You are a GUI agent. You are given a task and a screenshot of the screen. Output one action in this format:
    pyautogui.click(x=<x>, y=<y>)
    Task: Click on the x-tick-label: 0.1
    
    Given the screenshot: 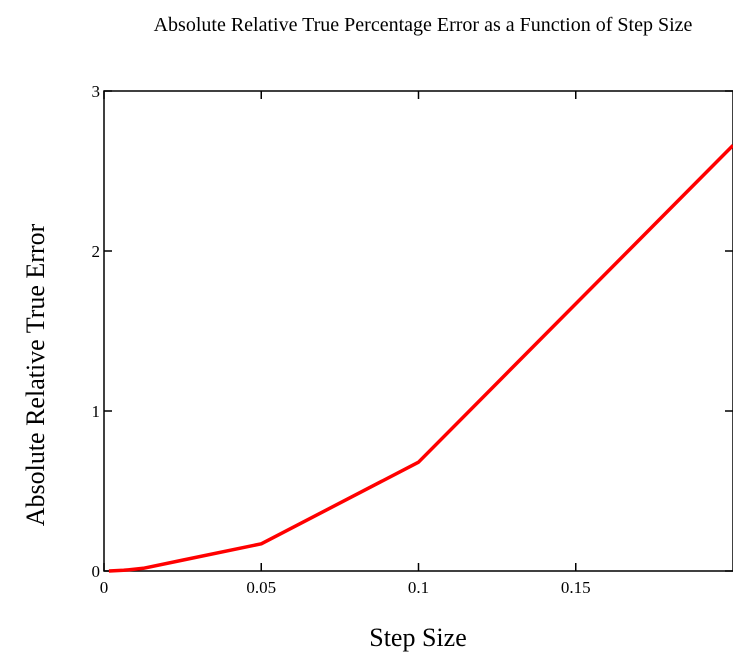 What is the action you would take?
    pyautogui.click(x=418, y=587)
    